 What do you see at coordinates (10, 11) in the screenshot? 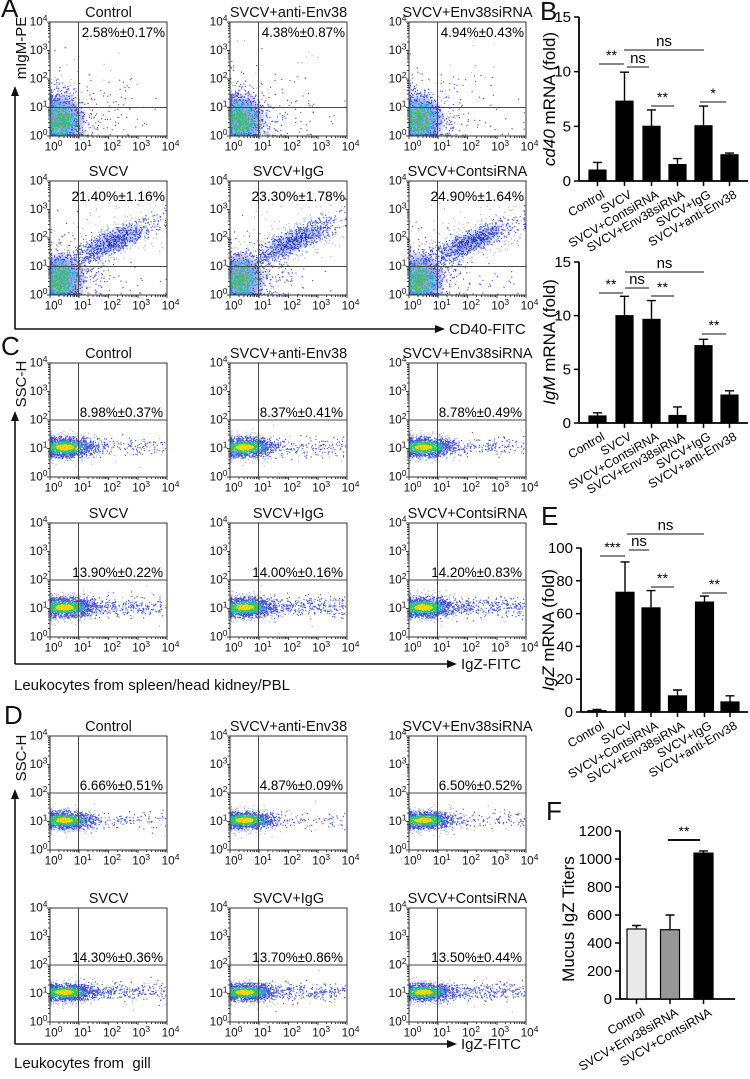
I see `svg-text: A` at bounding box center [10, 11].